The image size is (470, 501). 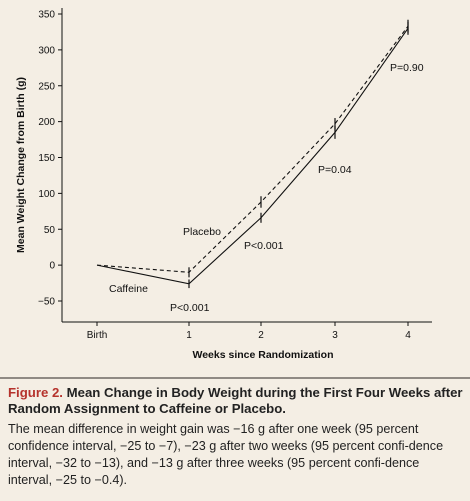 I want to click on p-value-label: P=0.04, so click(x=335, y=170).